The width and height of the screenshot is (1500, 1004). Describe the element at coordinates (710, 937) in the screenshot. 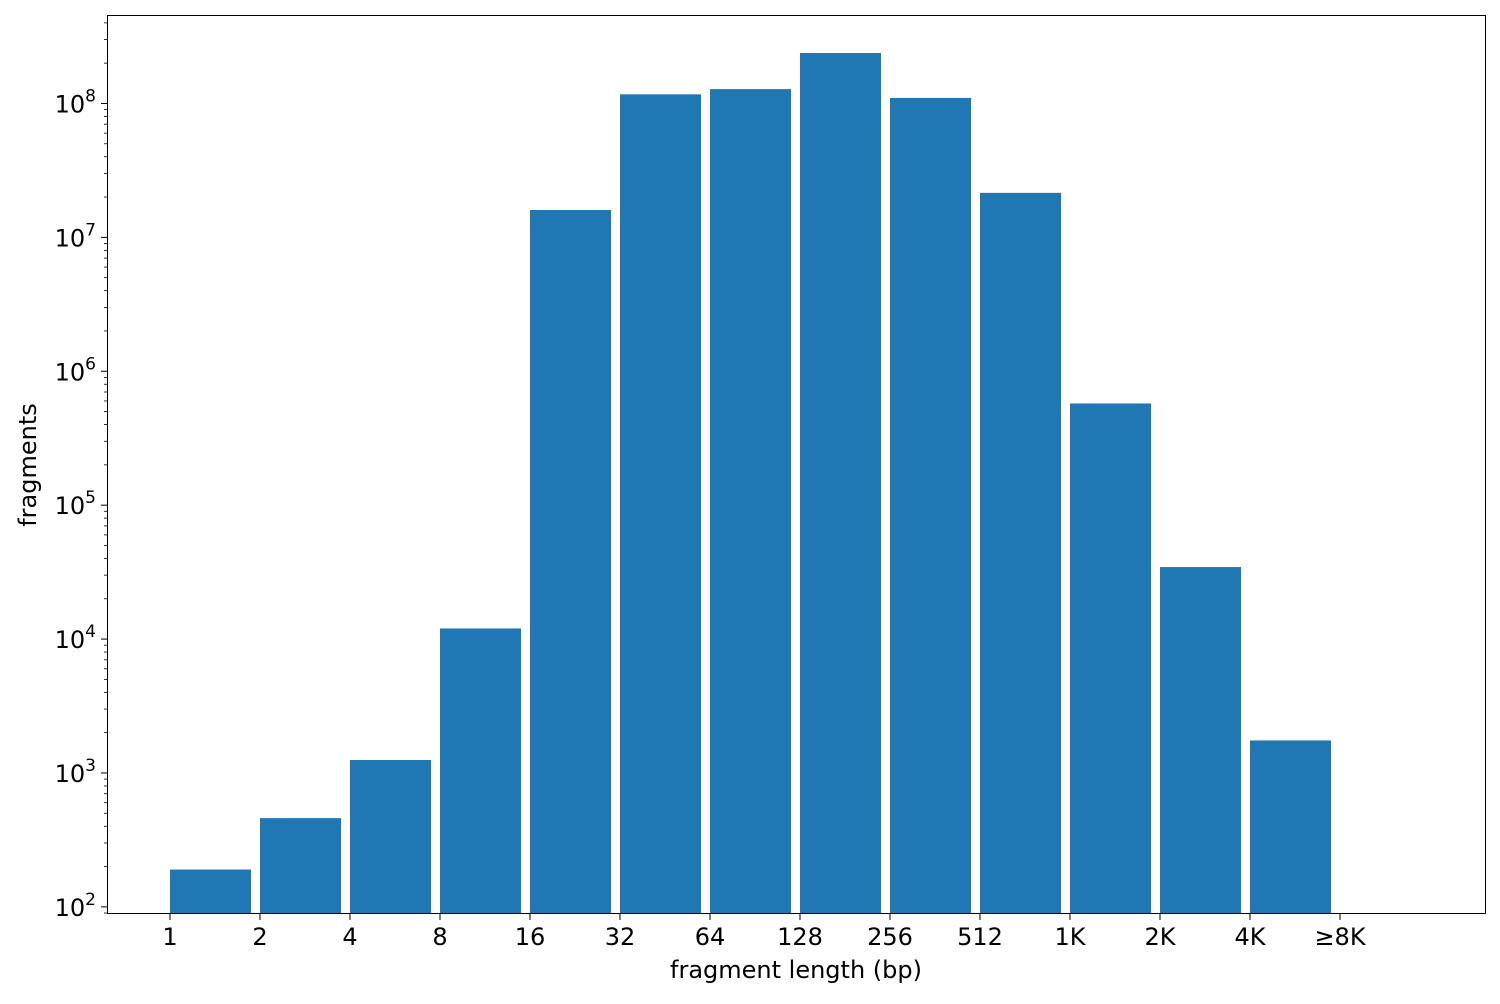

I see `x-tick-label: 64` at that location.